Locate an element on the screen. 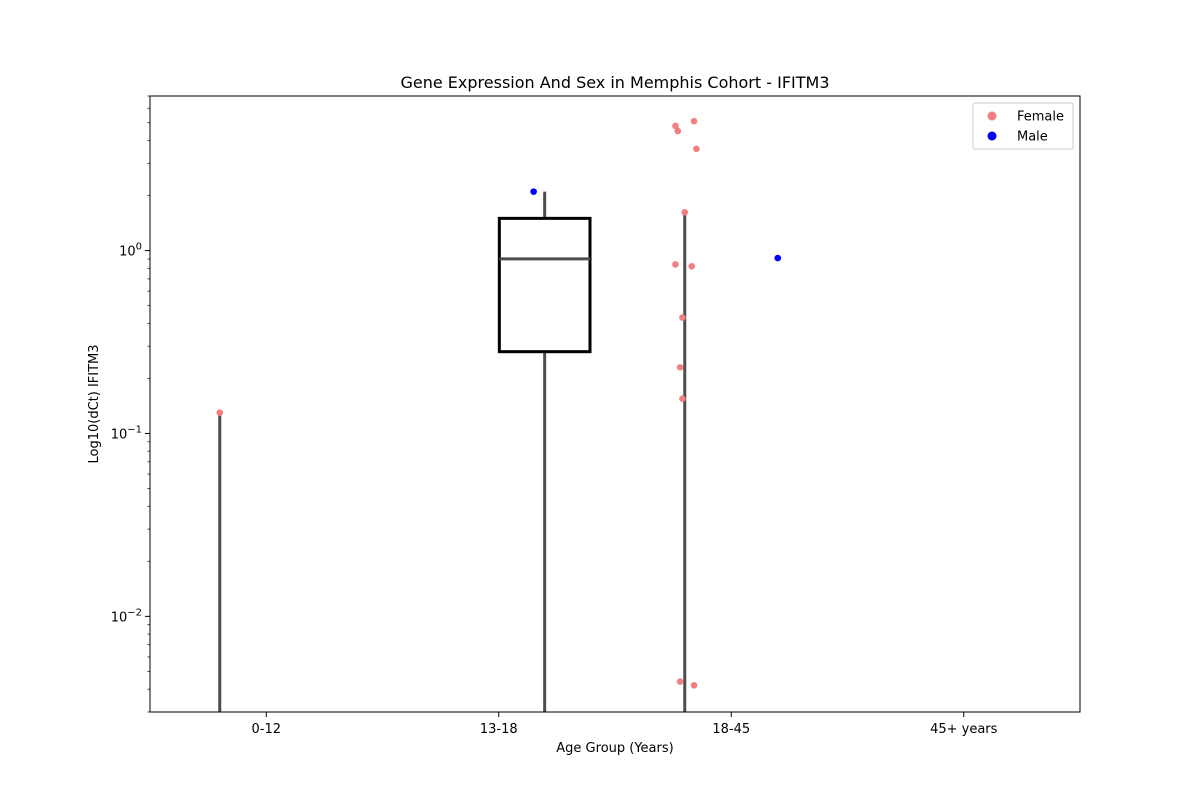  x-tick-label: 18-45 is located at coordinates (731, 729).